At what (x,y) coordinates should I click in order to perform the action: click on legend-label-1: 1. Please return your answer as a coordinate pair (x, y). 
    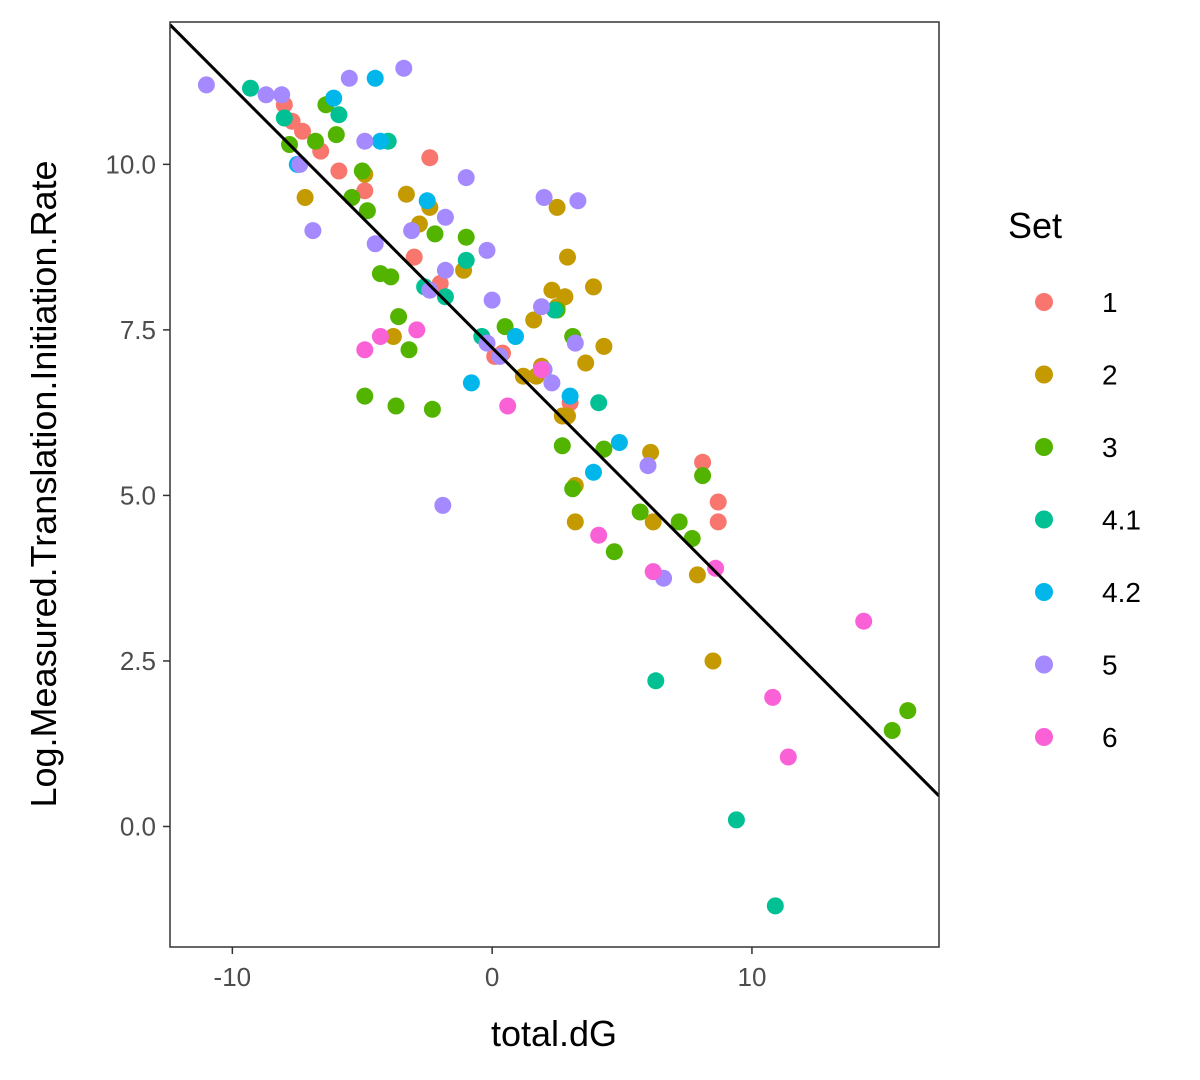
    Looking at the image, I should click on (1110, 302).